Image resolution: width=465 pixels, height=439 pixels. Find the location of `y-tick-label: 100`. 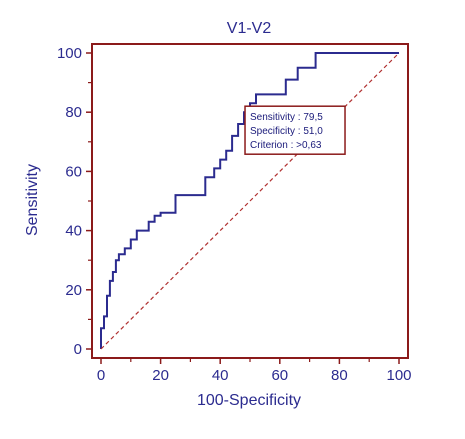

y-tick-label: 100 is located at coordinates (69, 53).